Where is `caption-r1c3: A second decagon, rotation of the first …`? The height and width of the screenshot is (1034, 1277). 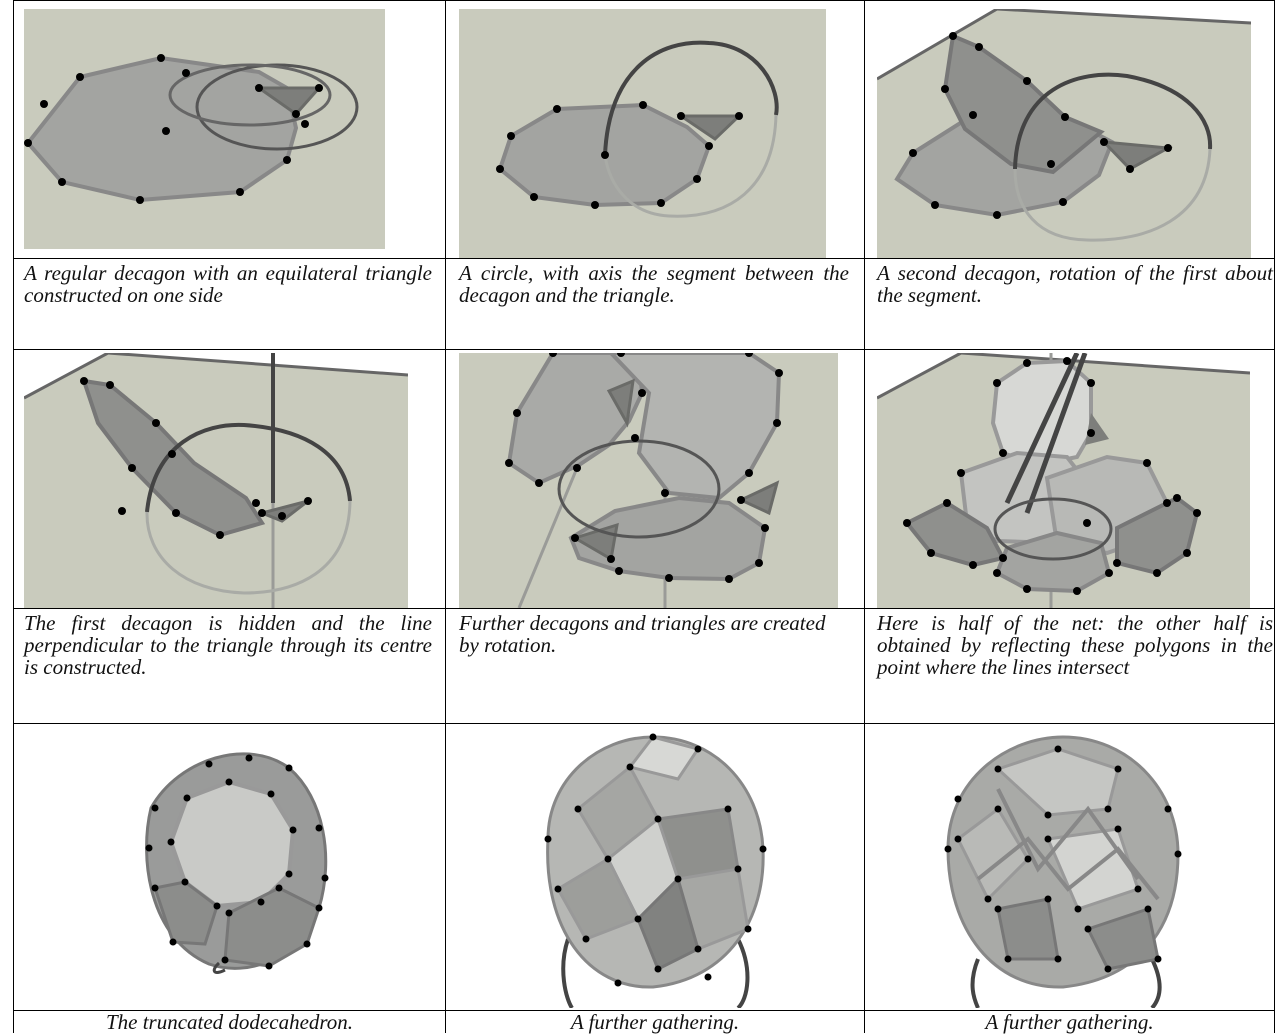
caption-r1c3: A second decagon, rotation of the first … is located at coordinates (1075, 284).